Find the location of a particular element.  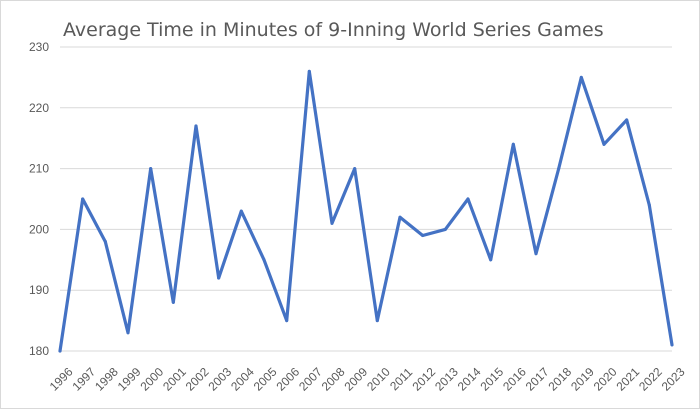

x-tick-label: 2015 is located at coordinates (491, 379).